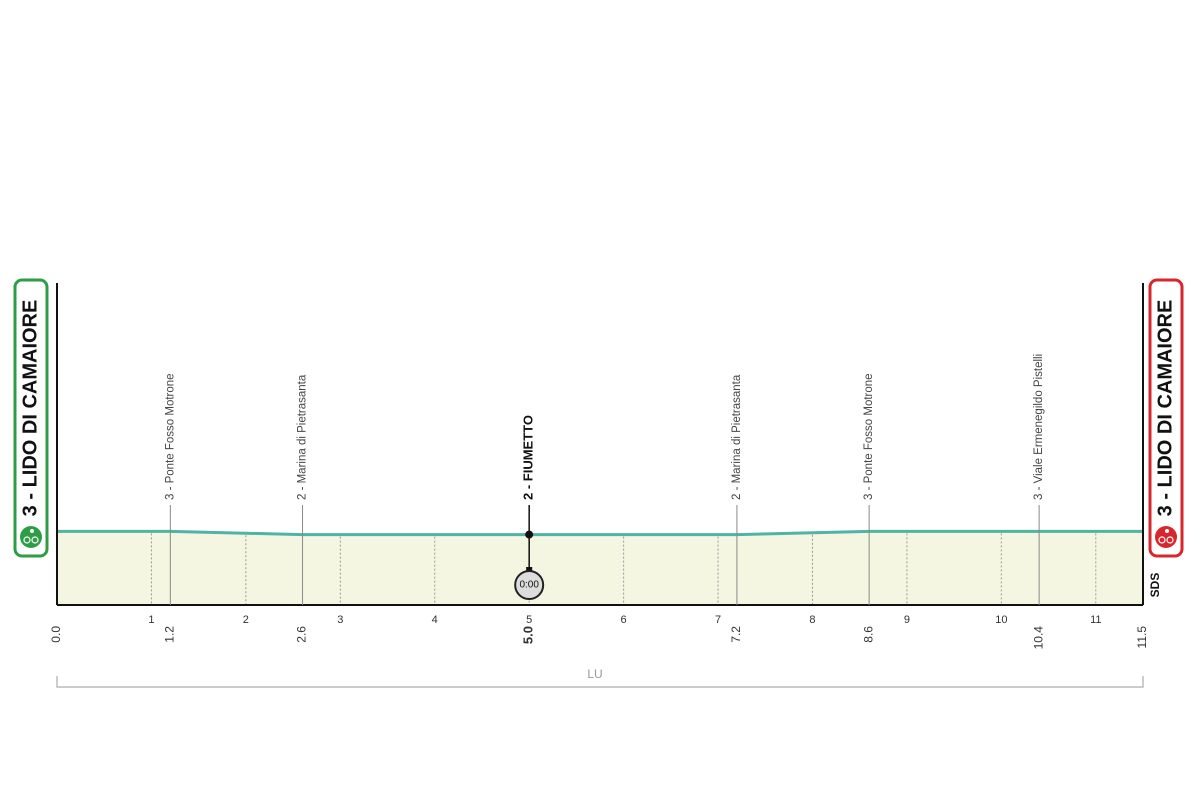  Describe the element at coordinates (1165, 408) in the screenshot. I see `finish-label: 3 - LIDO DI CAMAIORE` at that location.